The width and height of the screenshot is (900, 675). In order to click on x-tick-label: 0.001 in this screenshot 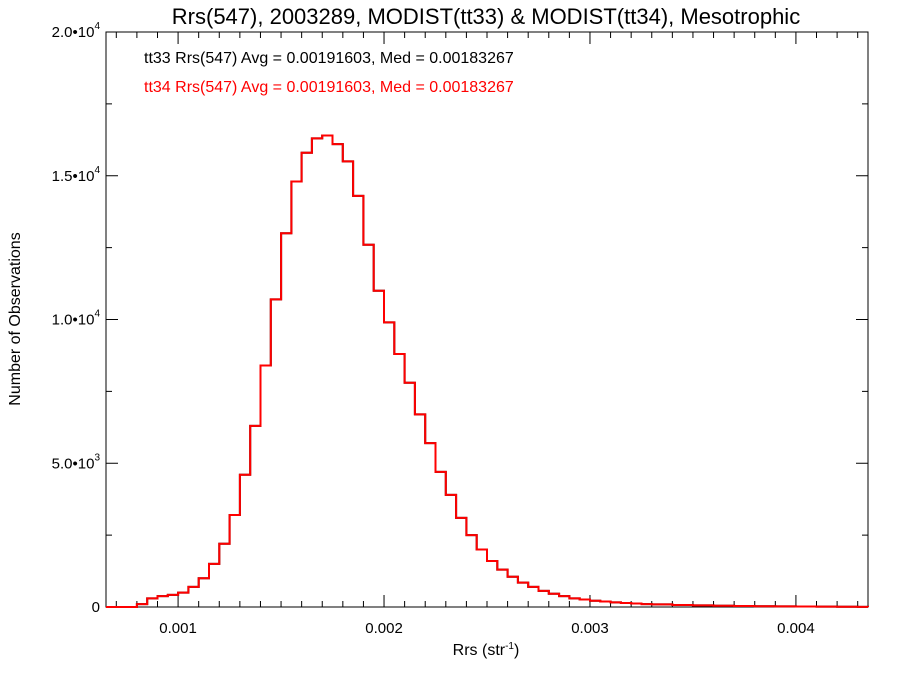, I will do `click(178, 628)`.